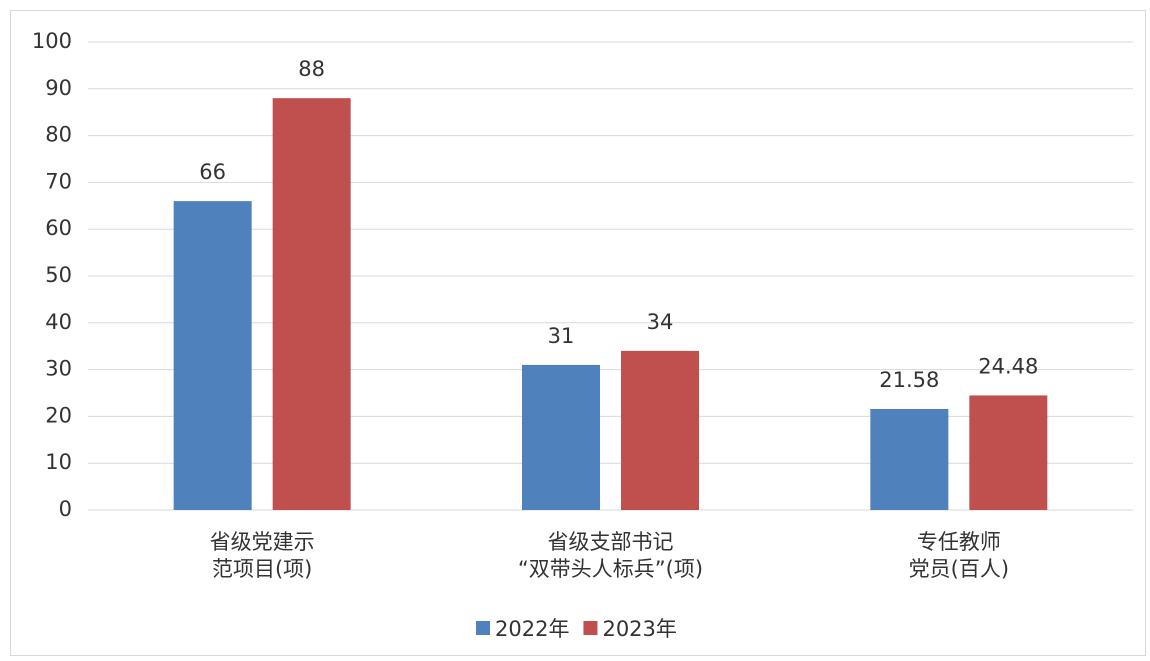 This screenshot has width=1150, height=661. What do you see at coordinates (58, 462) in the screenshot?
I see `y-tick-label: 10` at bounding box center [58, 462].